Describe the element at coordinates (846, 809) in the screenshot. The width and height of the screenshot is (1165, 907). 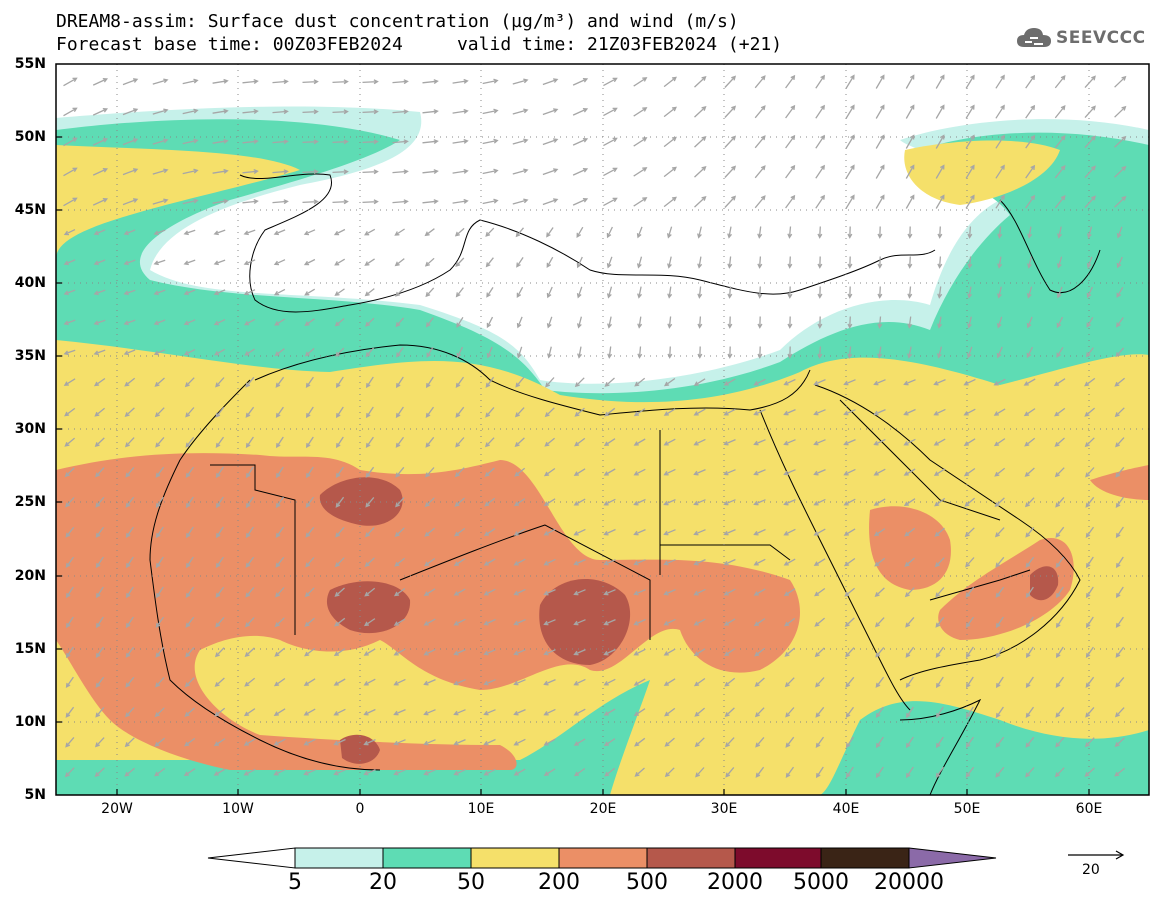
I see `lon-label: 40E` at that location.